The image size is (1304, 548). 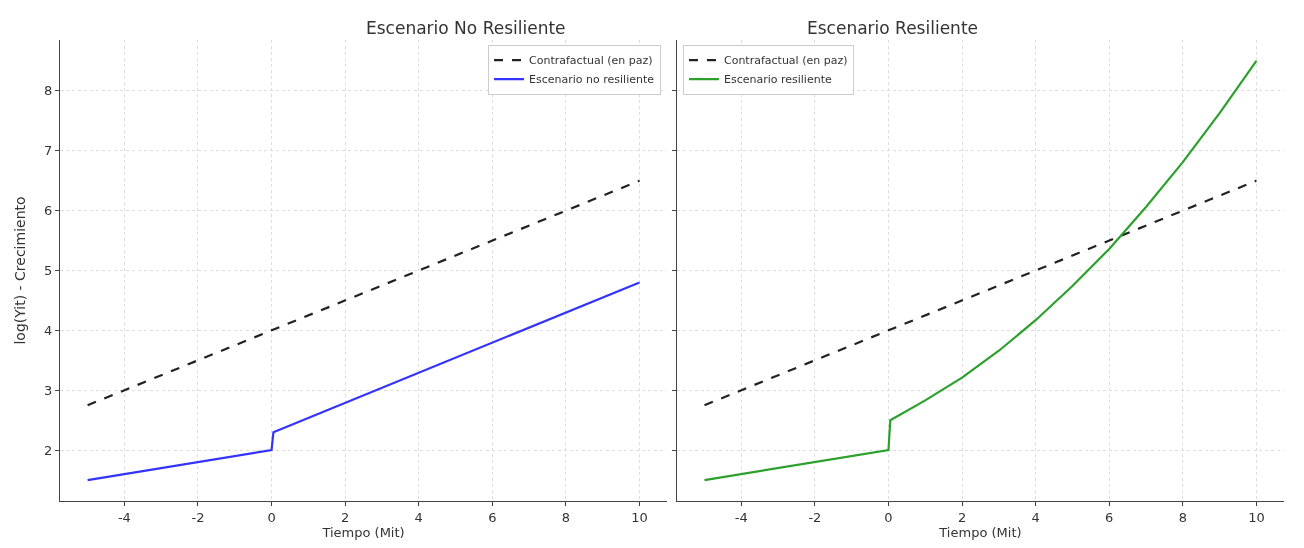 What do you see at coordinates (777, 80) in the screenshot?
I see `legend-label: Escenario resiliente` at bounding box center [777, 80].